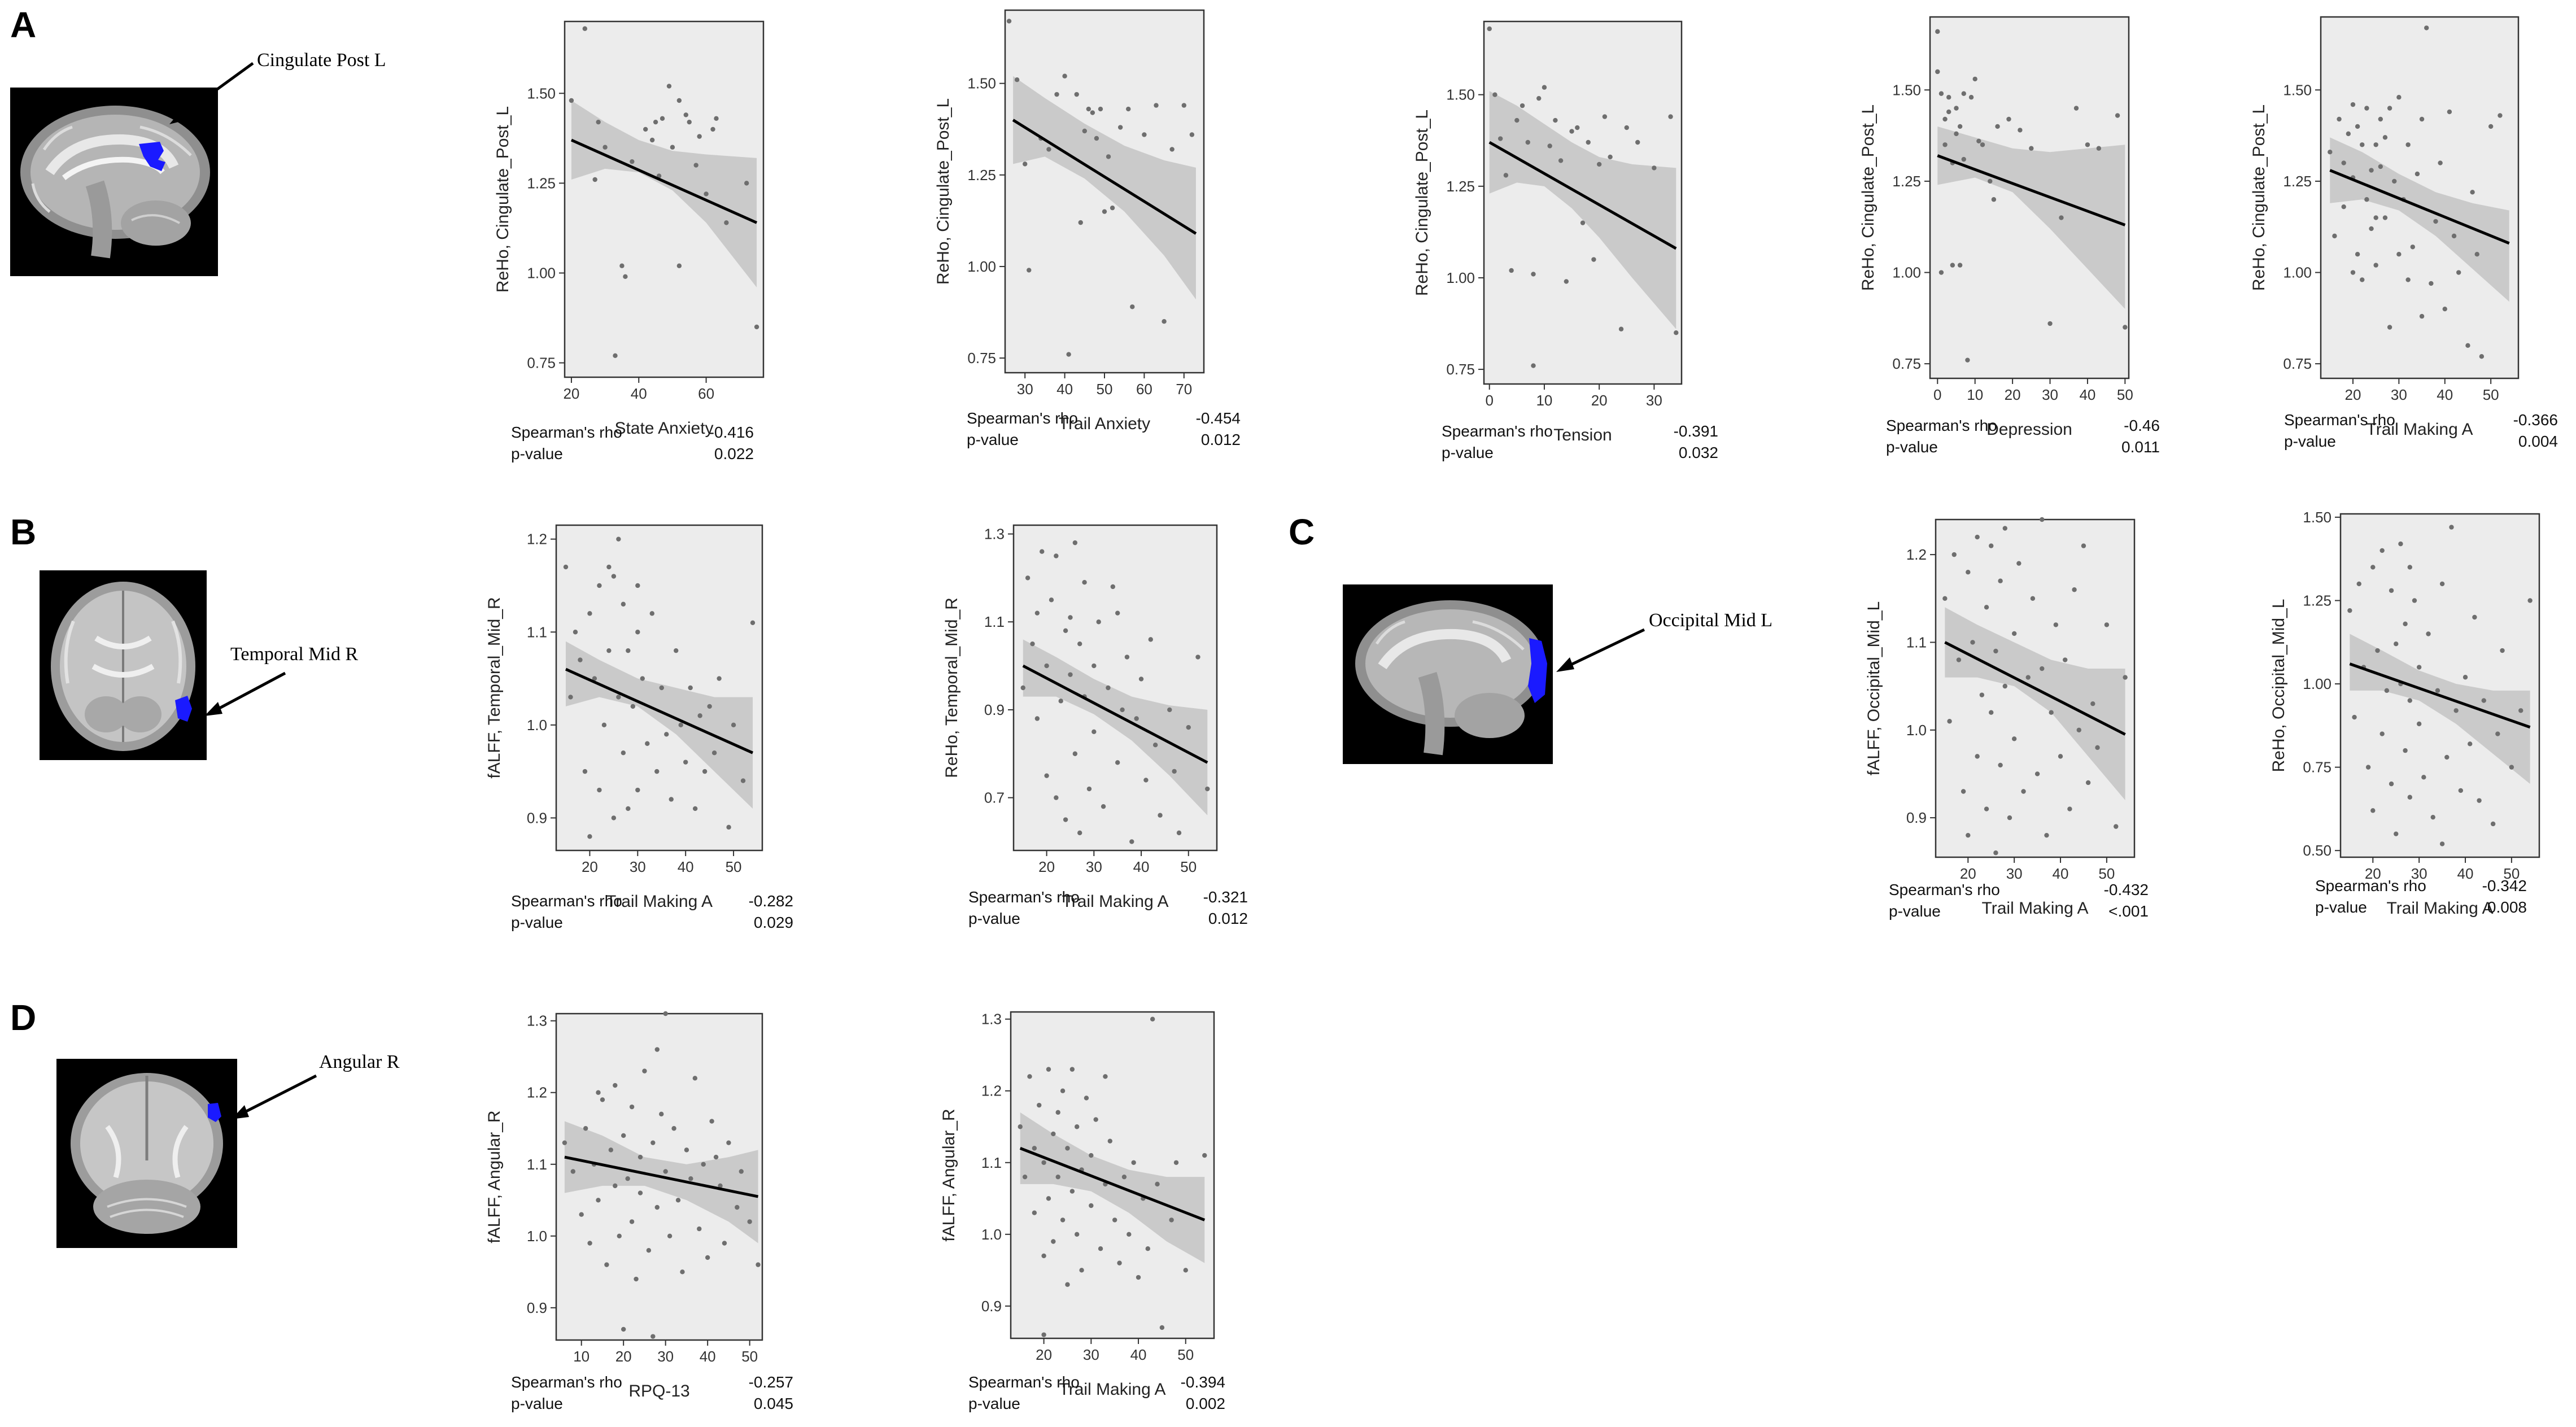 The height and width of the screenshot is (1427, 2576). What do you see at coordinates (1711, 620) in the screenshot?
I see `region-label-occipital-mid-l: Occipital Mid L` at bounding box center [1711, 620].